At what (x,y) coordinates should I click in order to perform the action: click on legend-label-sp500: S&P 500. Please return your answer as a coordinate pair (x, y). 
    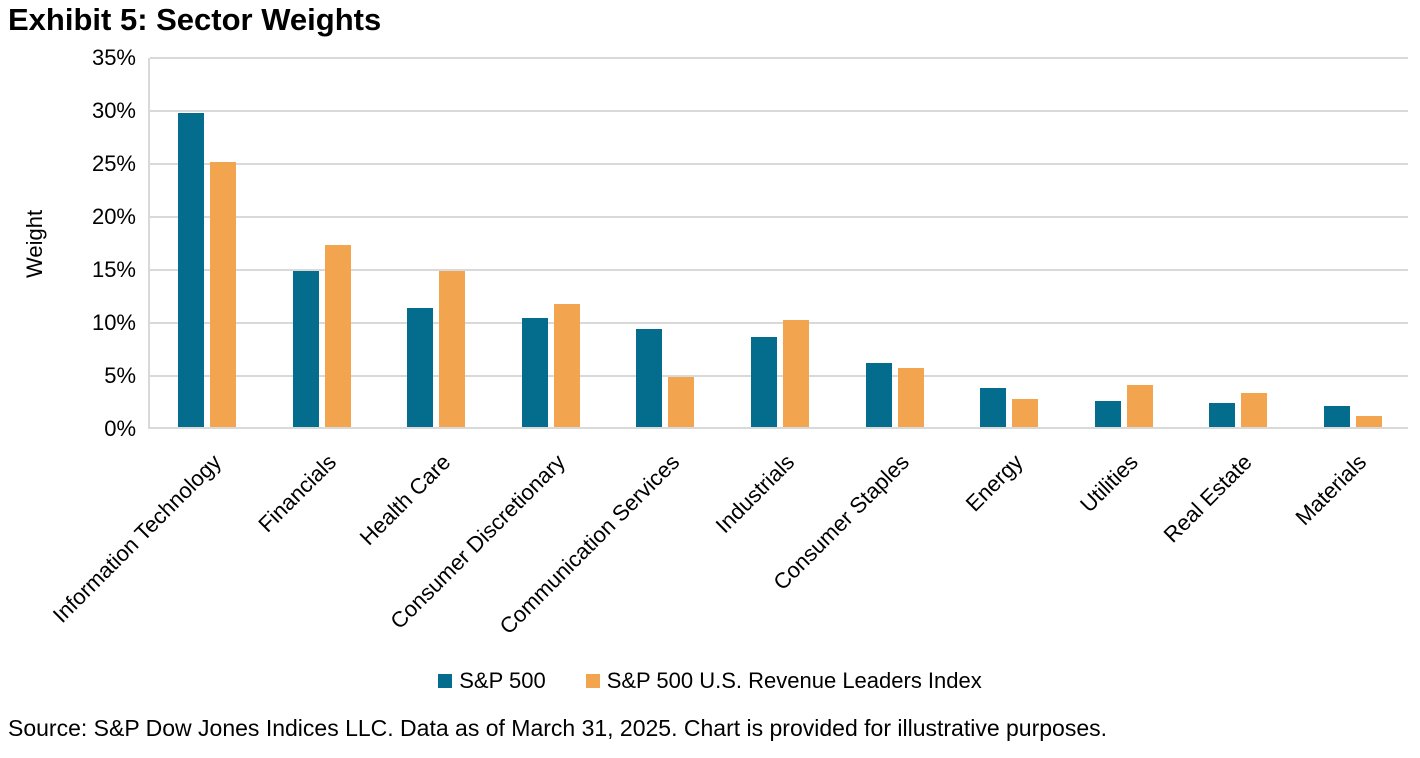
    Looking at the image, I should click on (502, 680).